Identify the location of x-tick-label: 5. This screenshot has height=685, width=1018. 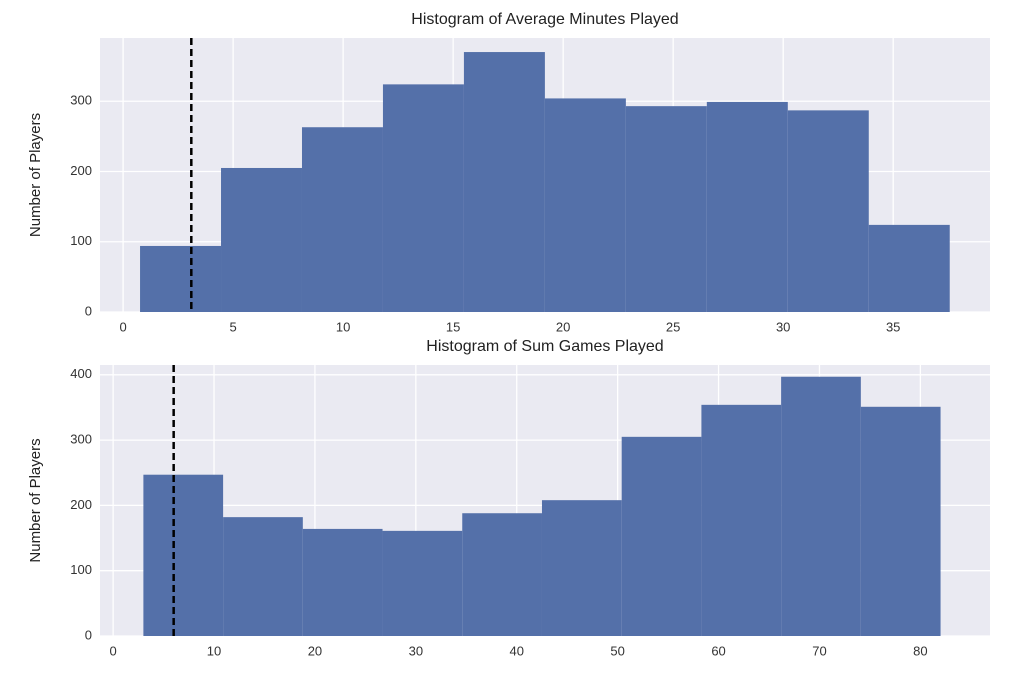
(232, 326).